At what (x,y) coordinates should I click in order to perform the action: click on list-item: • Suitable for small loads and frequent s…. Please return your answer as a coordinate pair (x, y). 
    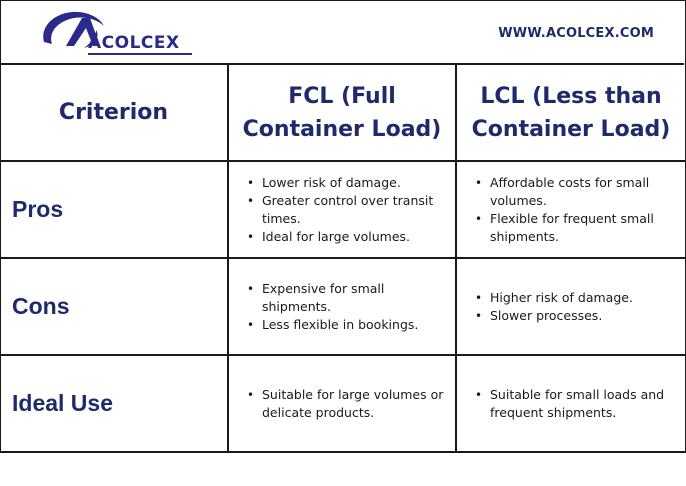
    Looking at the image, I should click on (570, 403).